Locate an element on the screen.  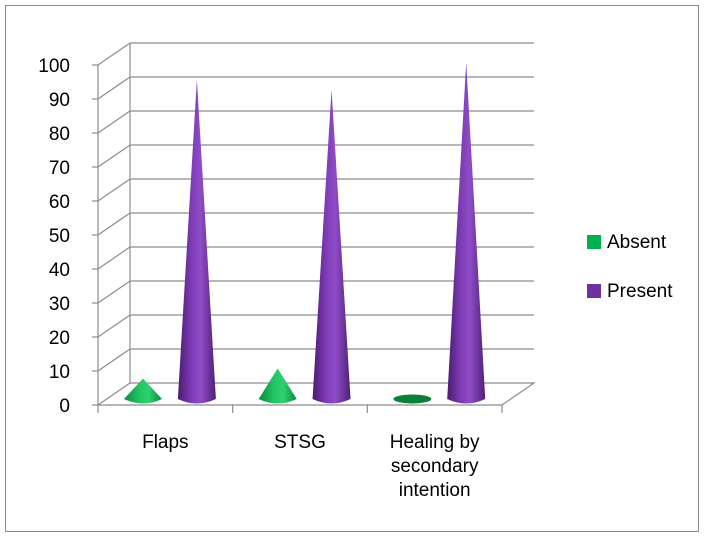
y-tick-labels: 0 10 20 30 40 50 60 70 80 90 100 is located at coordinates (54, 236).